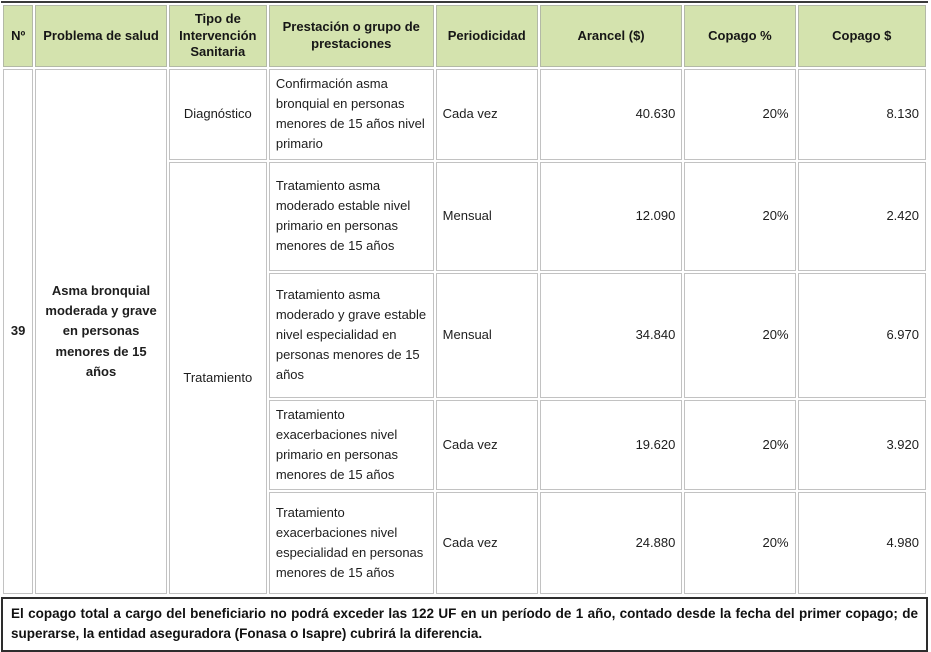  I want to click on cell-copago-monto: 6.970, so click(861, 335).